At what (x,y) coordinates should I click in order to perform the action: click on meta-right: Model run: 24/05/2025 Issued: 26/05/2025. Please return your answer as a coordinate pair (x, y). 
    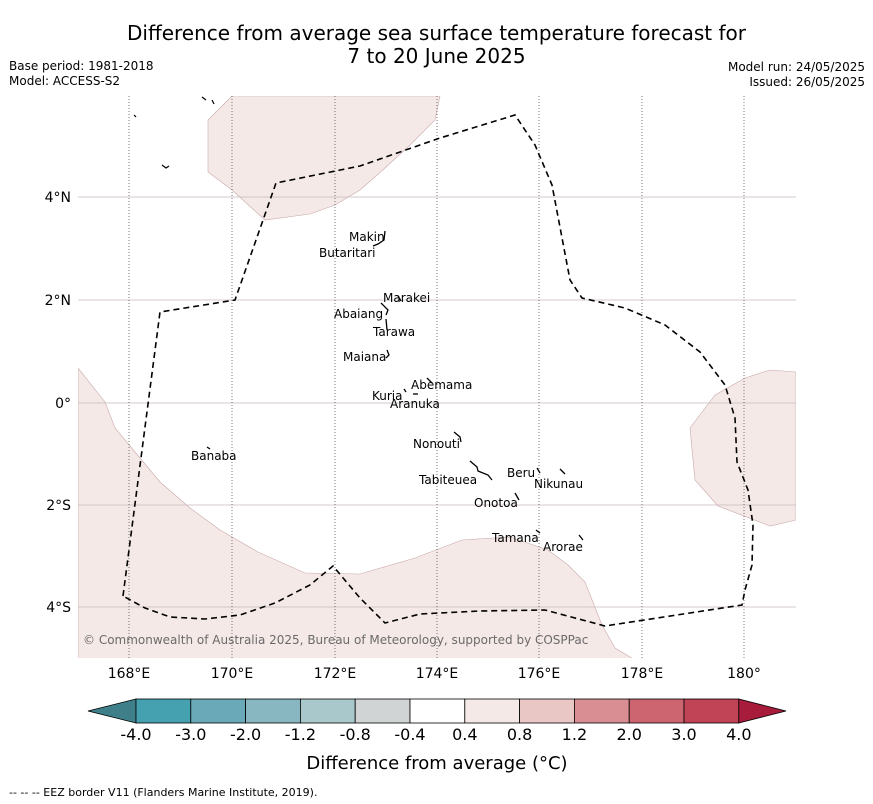
    Looking at the image, I should click on (796, 75).